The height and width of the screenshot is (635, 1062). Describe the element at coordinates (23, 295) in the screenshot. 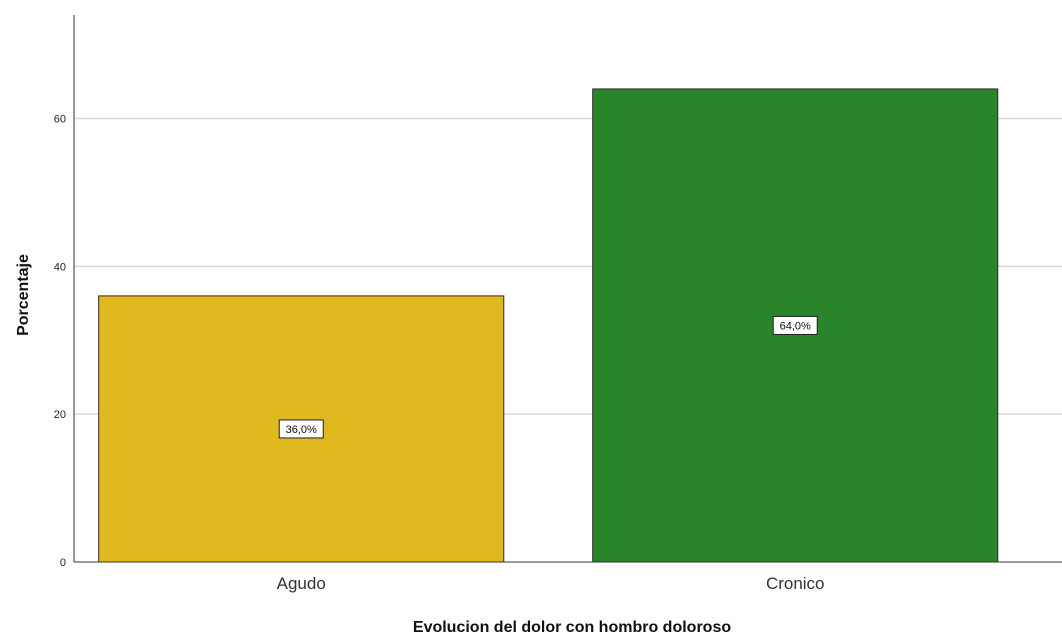

I see `y-axis-title: Porcentaje` at that location.